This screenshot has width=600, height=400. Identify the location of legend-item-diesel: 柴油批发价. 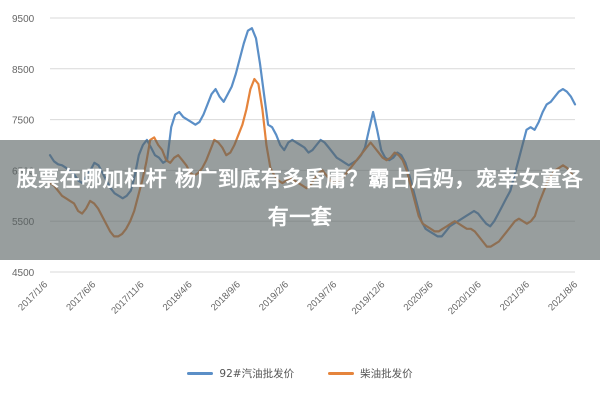
(370, 373).